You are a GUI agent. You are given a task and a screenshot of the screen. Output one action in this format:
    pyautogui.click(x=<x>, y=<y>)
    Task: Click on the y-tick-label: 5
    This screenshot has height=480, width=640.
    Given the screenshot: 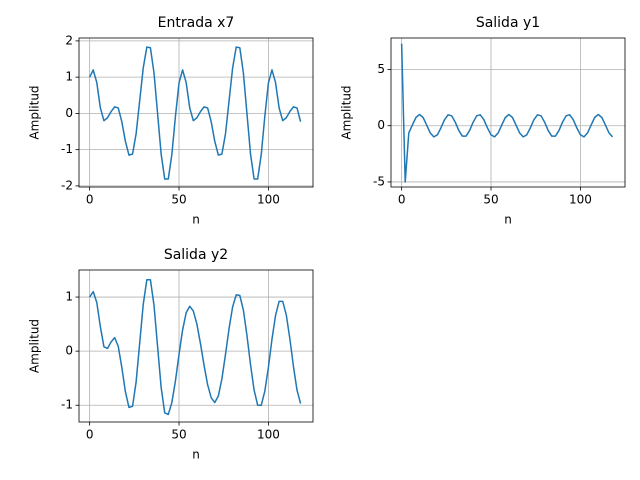 What is the action you would take?
    pyautogui.click(x=381, y=69)
    